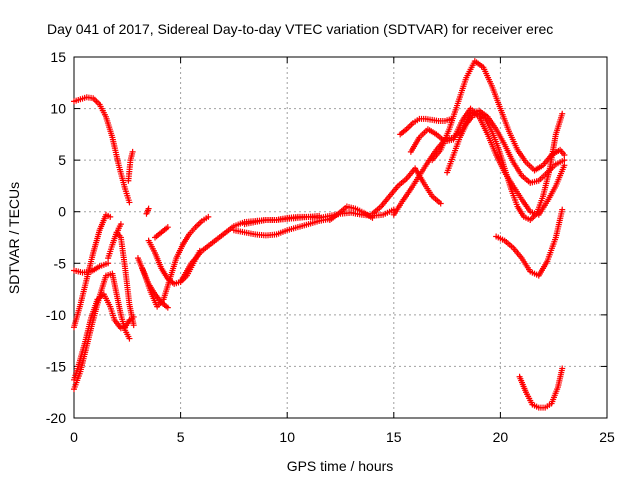 The height and width of the screenshot is (480, 640). I want to click on x-tick-label: 10, so click(287, 437).